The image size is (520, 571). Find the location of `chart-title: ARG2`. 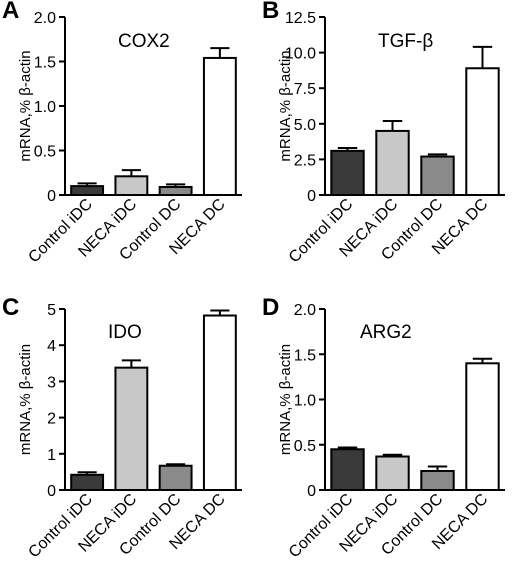

chart-title: ARG2 is located at coordinates (386, 332).